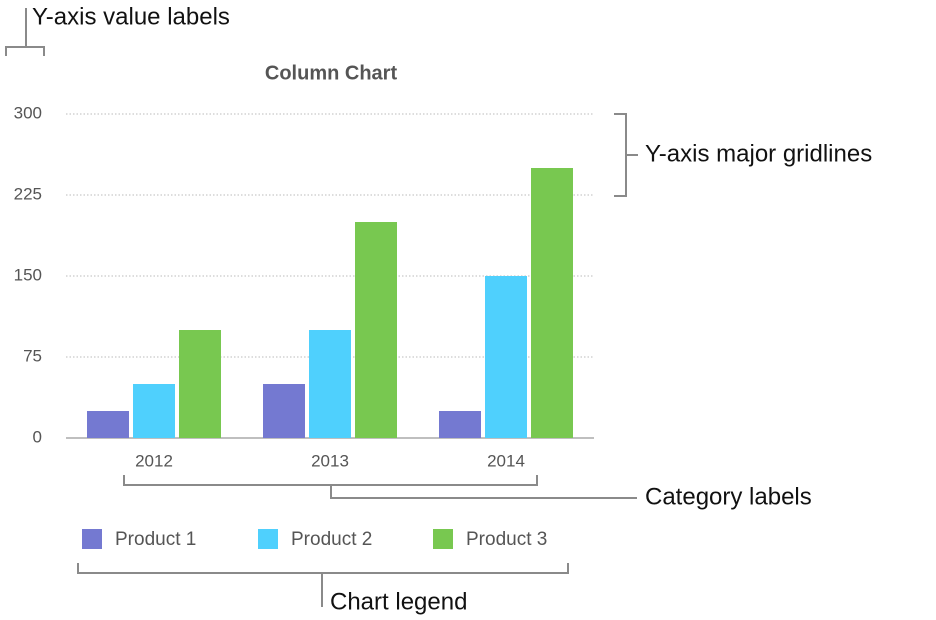 The image size is (936, 620). I want to click on annotation: Chart legend, so click(398, 601).